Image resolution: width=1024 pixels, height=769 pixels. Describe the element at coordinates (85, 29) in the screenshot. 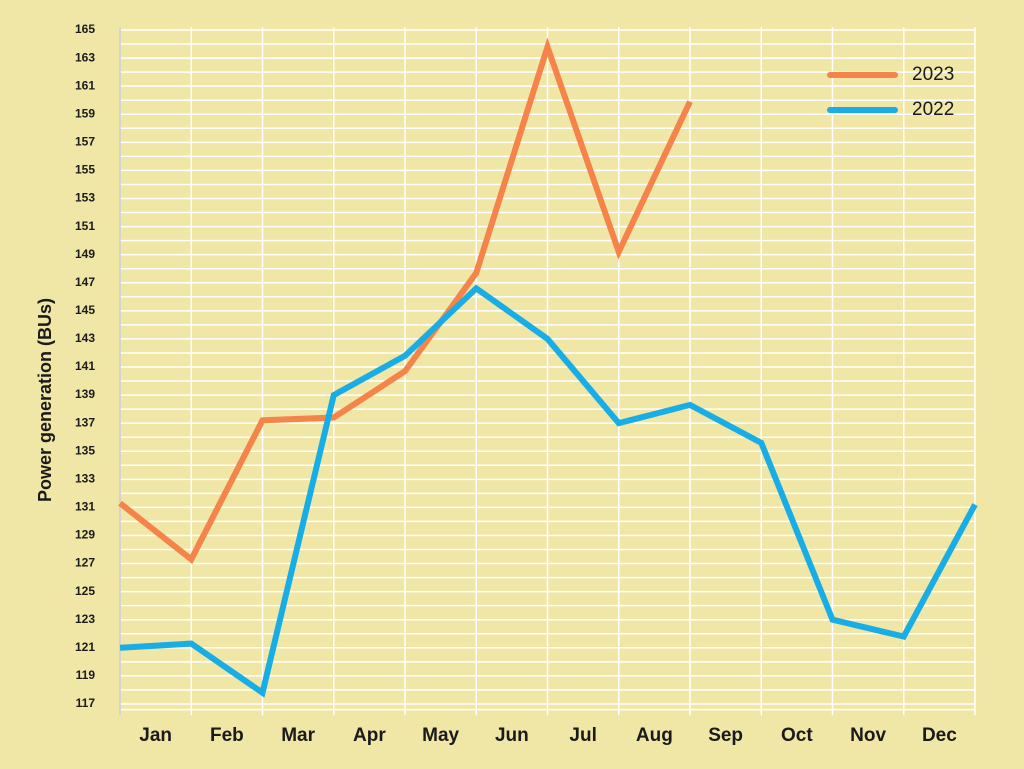

I see `y-tick-label: 165` at that location.